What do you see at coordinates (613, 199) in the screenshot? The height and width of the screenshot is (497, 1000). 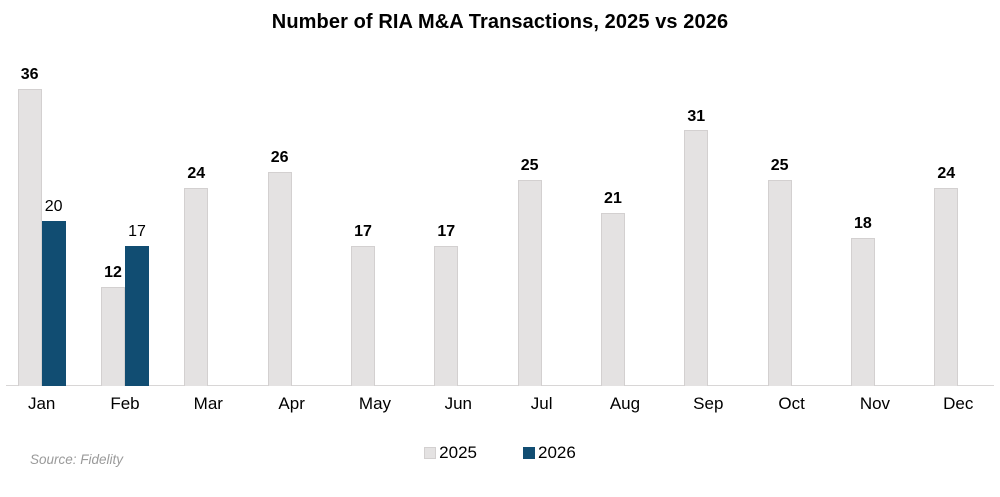 I see `value-label-2025-aug: 21` at bounding box center [613, 199].